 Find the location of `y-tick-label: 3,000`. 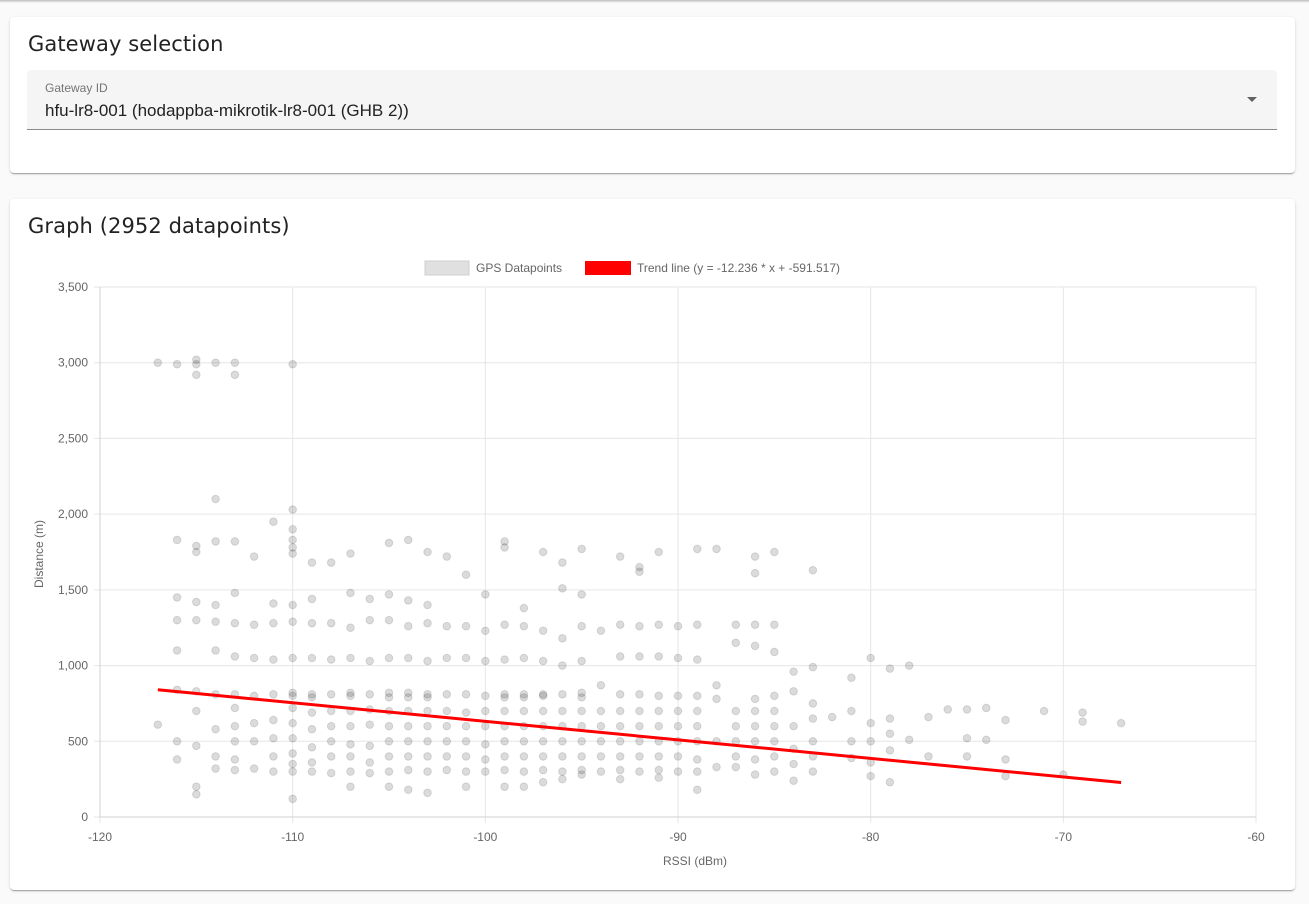

y-tick-label: 3,000 is located at coordinates (73, 363).